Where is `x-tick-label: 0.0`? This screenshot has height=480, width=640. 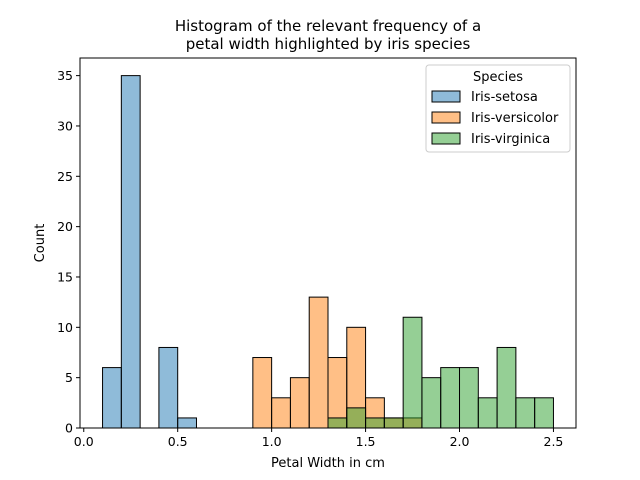 x-tick-label: 0.0 is located at coordinates (84, 441).